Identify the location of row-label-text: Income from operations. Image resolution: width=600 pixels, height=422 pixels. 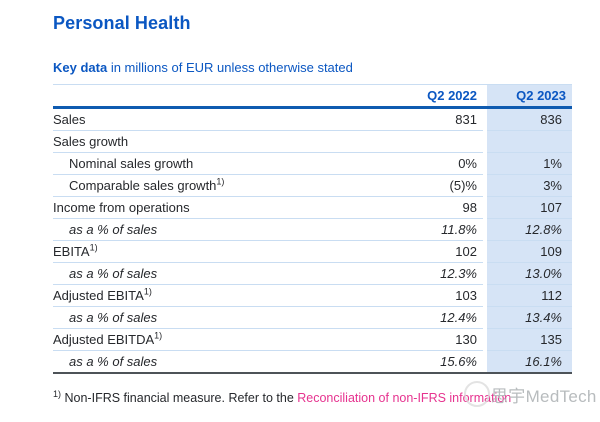
(121, 207).